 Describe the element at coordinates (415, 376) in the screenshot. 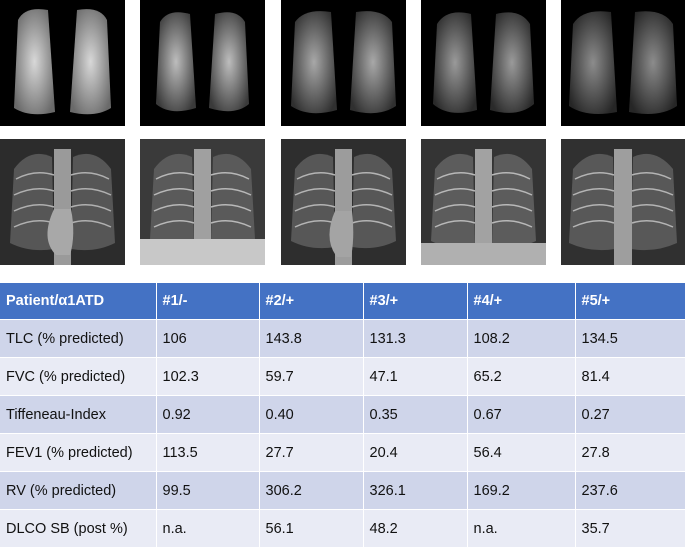

I see `table-cell: 47.1` at that location.